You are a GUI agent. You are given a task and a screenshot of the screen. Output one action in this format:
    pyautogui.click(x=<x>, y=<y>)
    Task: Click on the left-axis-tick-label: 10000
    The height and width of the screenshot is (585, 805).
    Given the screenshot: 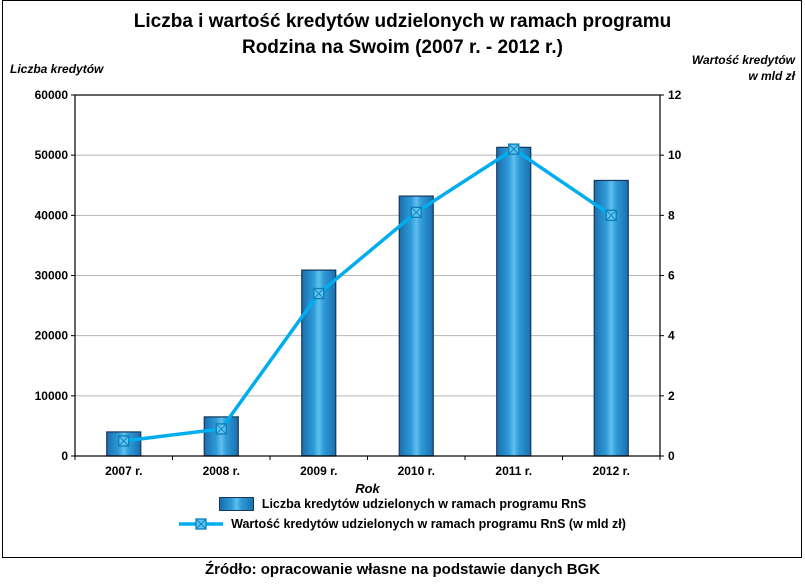 What is the action you would take?
    pyautogui.click(x=52, y=396)
    